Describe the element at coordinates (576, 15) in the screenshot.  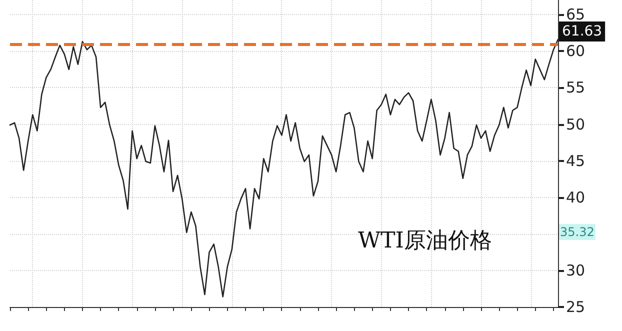
I see `y-tick-label: 65` at that location.